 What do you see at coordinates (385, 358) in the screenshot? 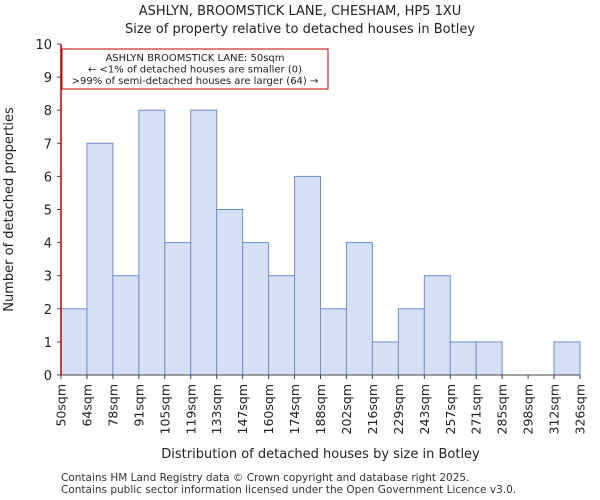
I see `bar-216sqm` at bounding box center [385, 358].